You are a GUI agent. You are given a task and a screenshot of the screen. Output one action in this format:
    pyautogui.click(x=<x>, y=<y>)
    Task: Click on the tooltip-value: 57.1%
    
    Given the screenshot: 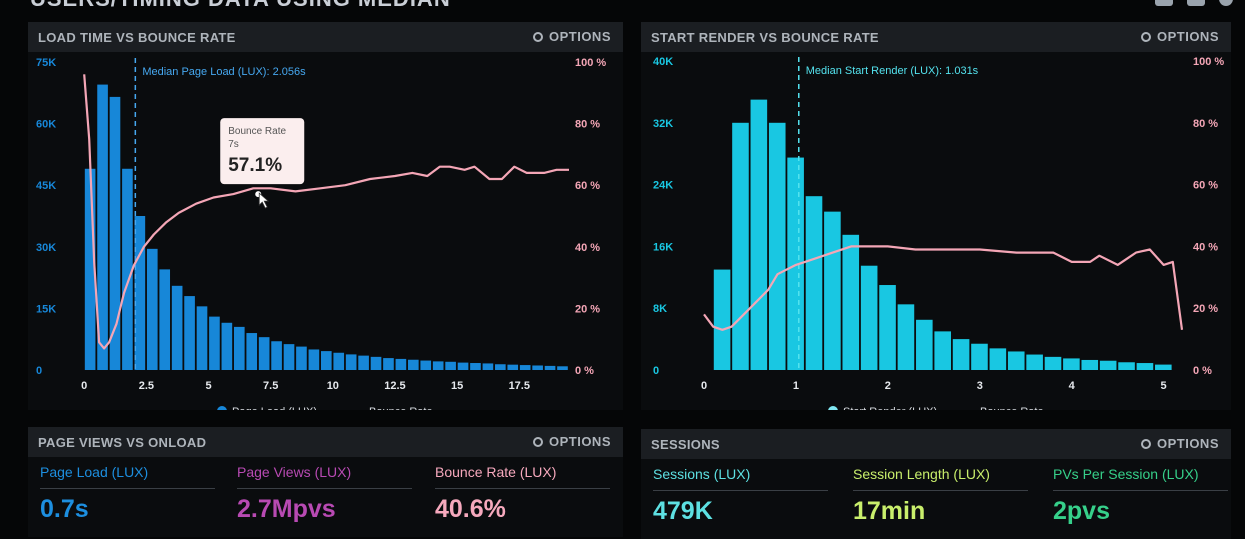 What is the action you would take?
    pyautogui.click(x=255, y=165)
    